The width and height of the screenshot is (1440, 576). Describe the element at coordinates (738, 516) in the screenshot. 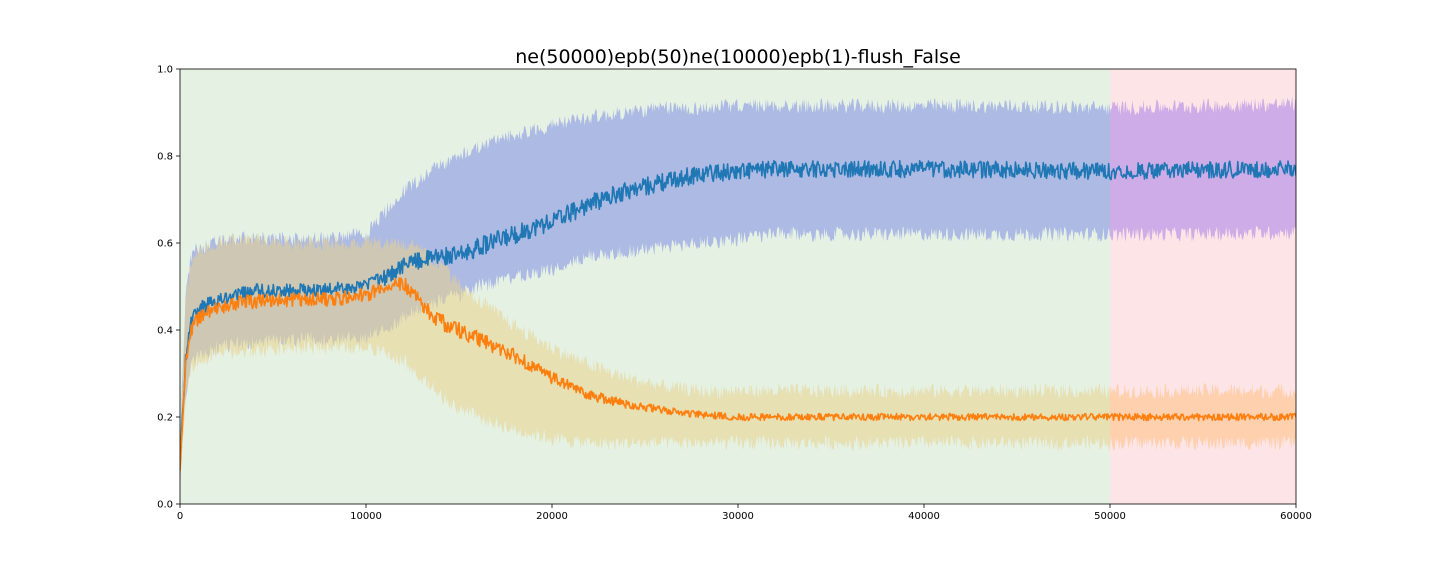

I see `x-tick-label: 30000` at that location.